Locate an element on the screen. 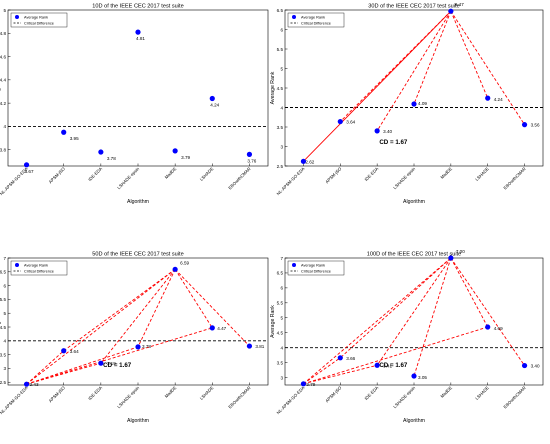 The width and height of the screenshot is (550, 444). legend-box is located at coordinates (316, 268).